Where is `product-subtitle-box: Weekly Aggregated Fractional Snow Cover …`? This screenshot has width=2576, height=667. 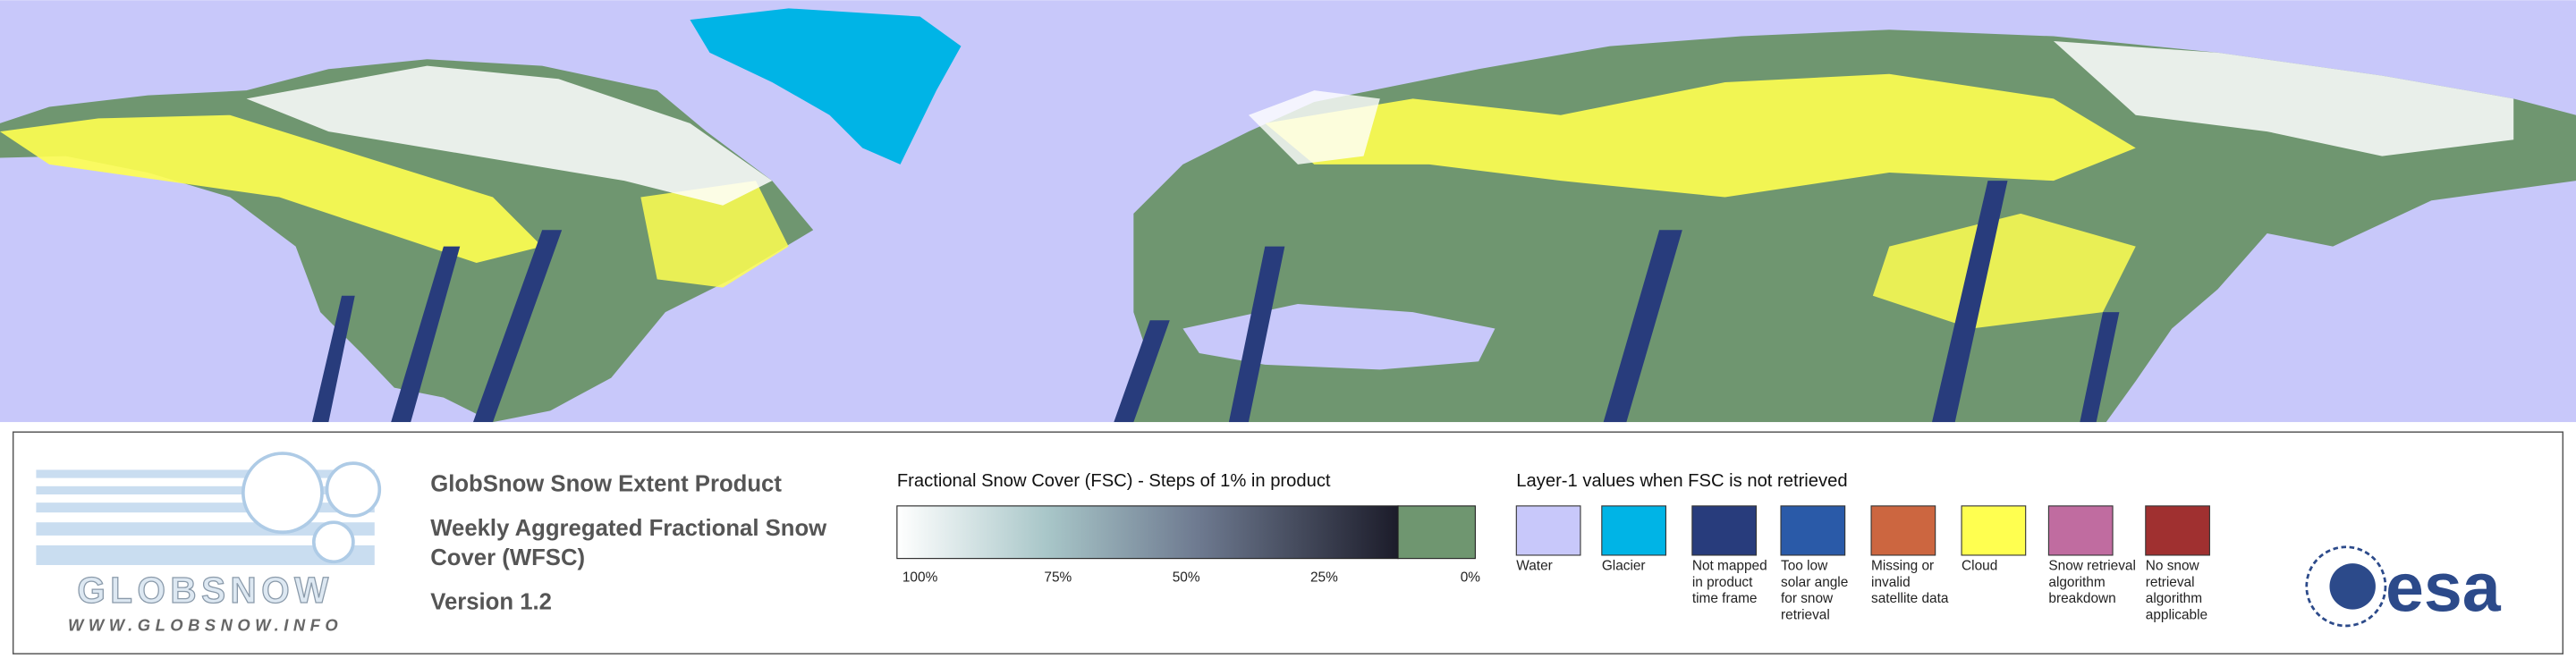
product-subtitle-box: Weekly Aggregated Fractional Snow Cover … is located at coordinates (628, 542).